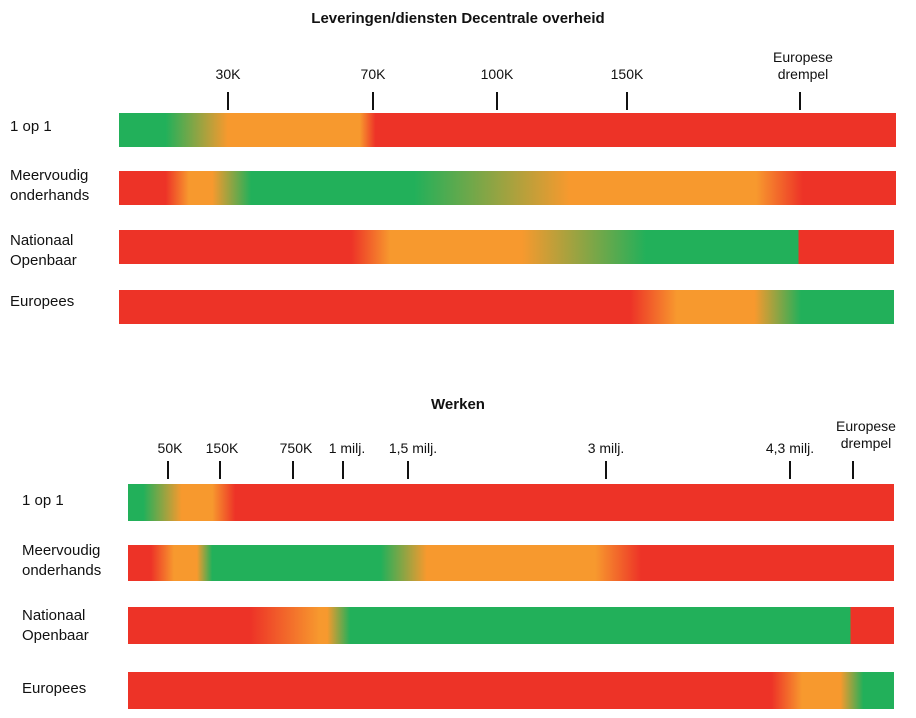 The image size is (916, 718). Describe the element at coordinates (506, 247) in the screenshot. I see `bar-nationaal-openbaar` at that location.